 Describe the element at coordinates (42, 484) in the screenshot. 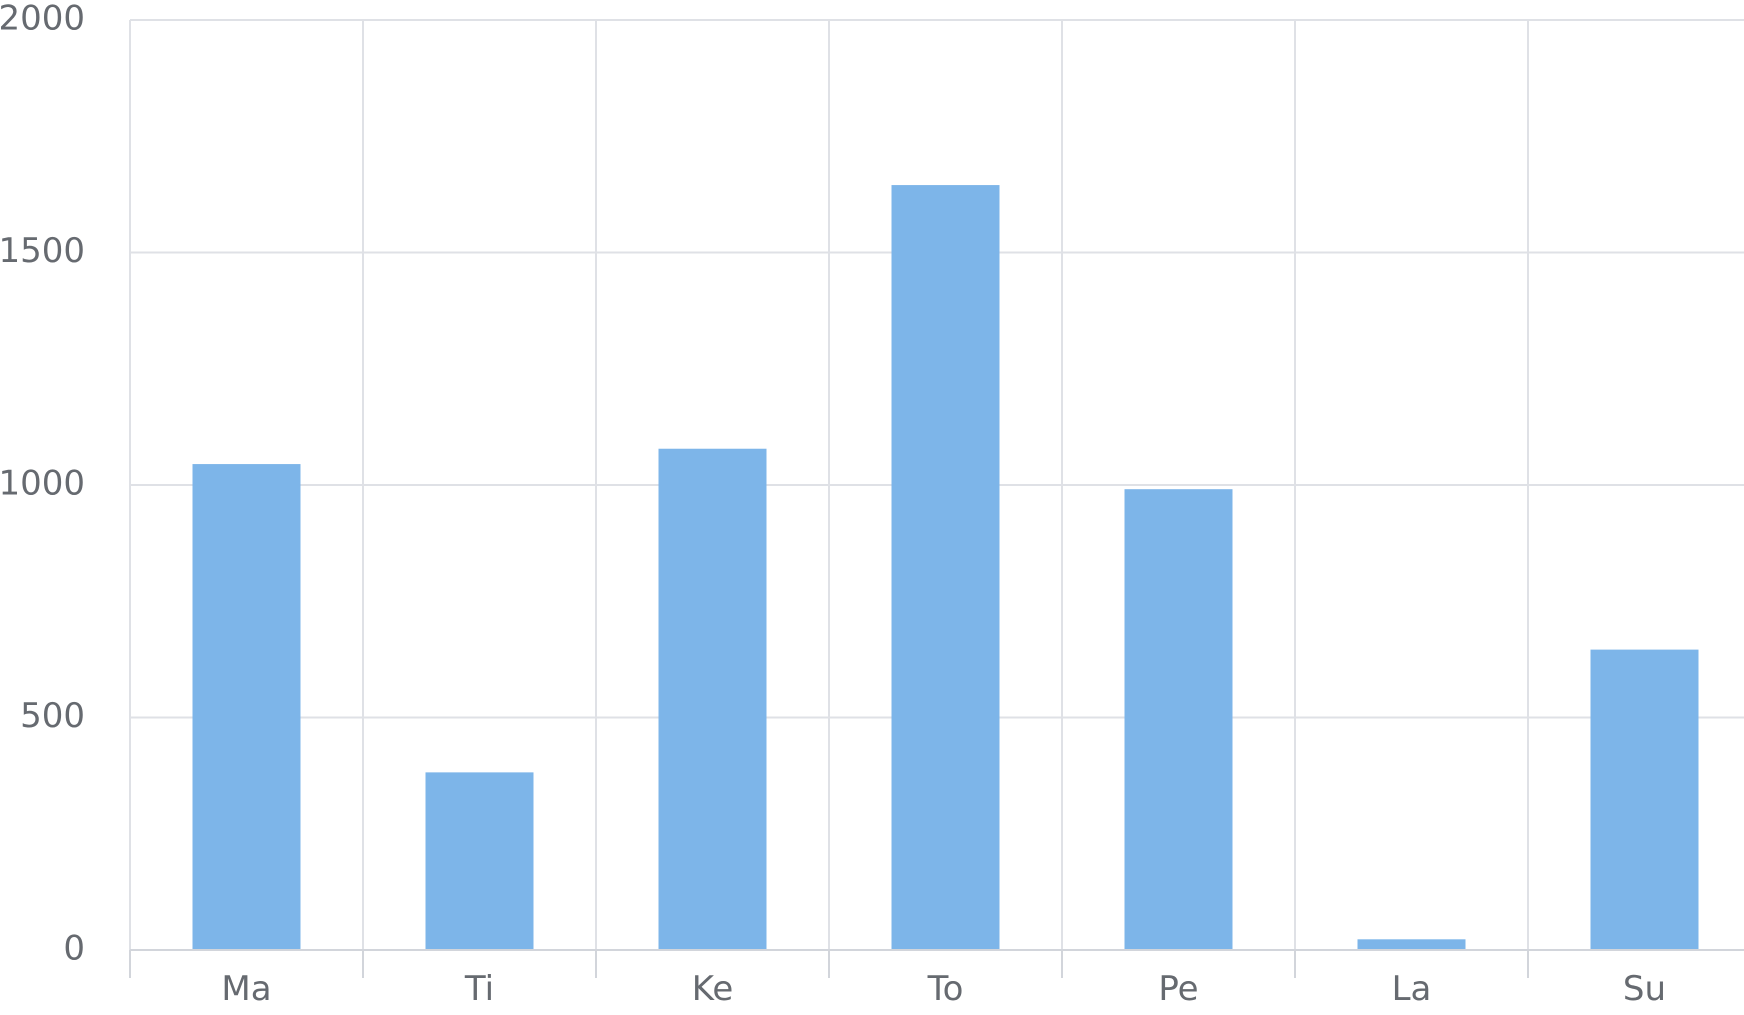

I see `y-tick-label: 1000` at that location.